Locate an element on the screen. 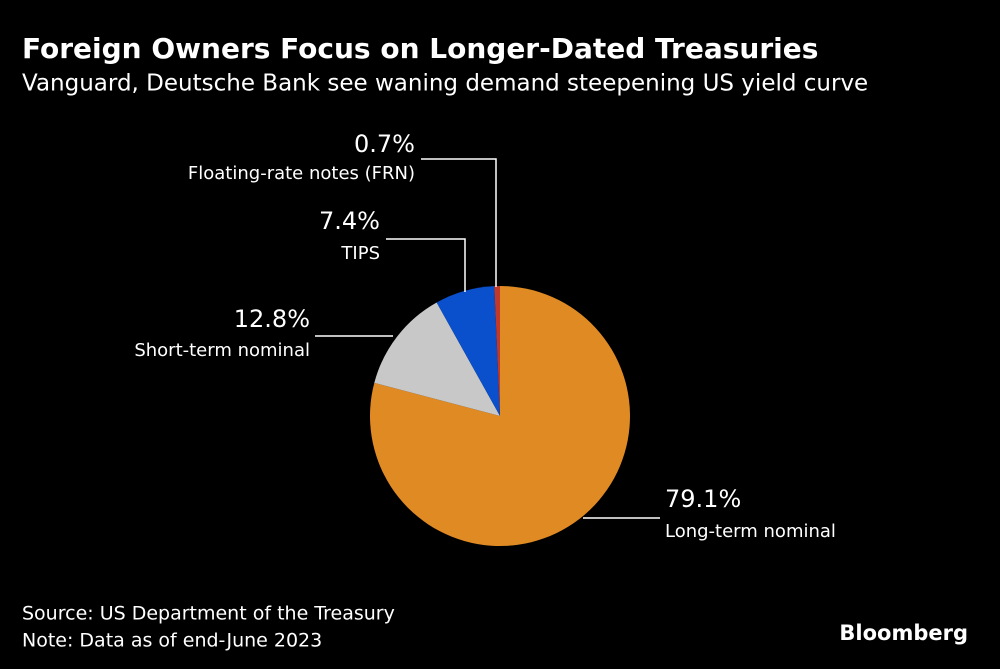 Image resolution: width=1000 pixels, height=669 pixels. value-label: 7.4% is located at coordinates (349, 221).